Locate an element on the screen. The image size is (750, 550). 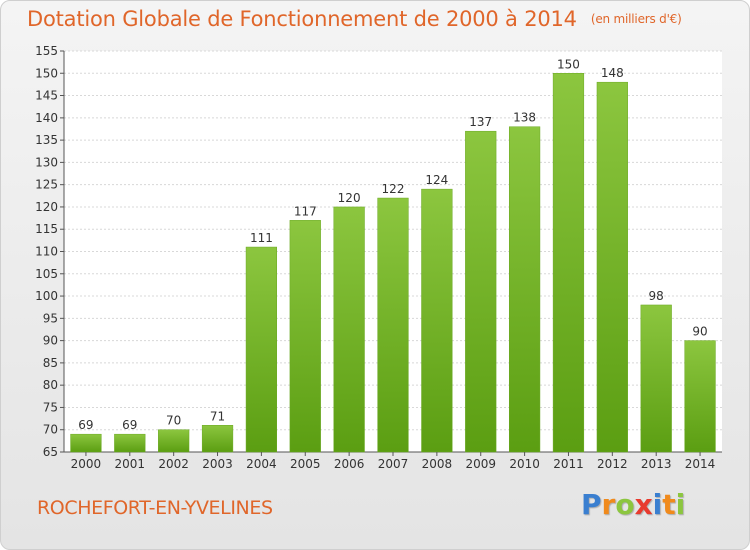
logo-letter: x is located at coordinates (643, 504).